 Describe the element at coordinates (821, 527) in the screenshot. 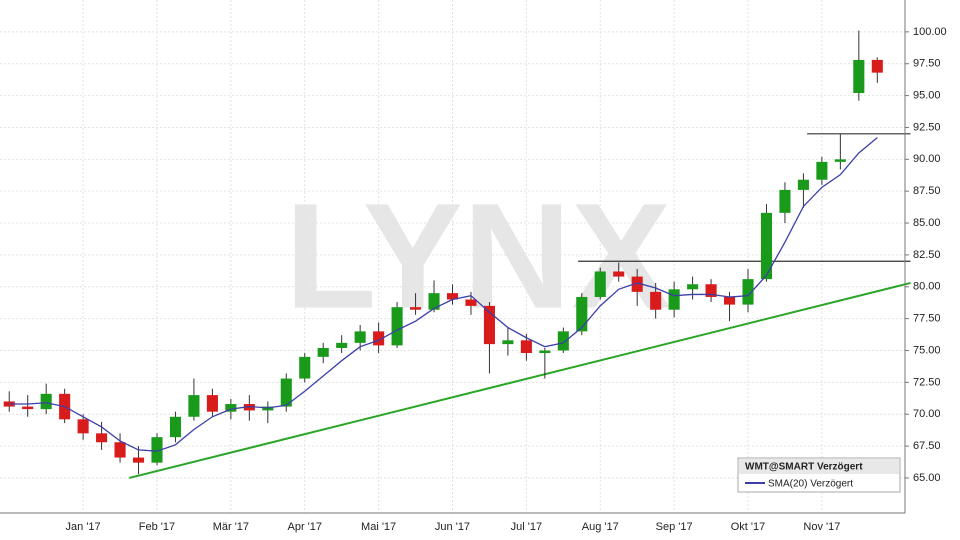

I see `x-tick-label: Nov '17` at that location.